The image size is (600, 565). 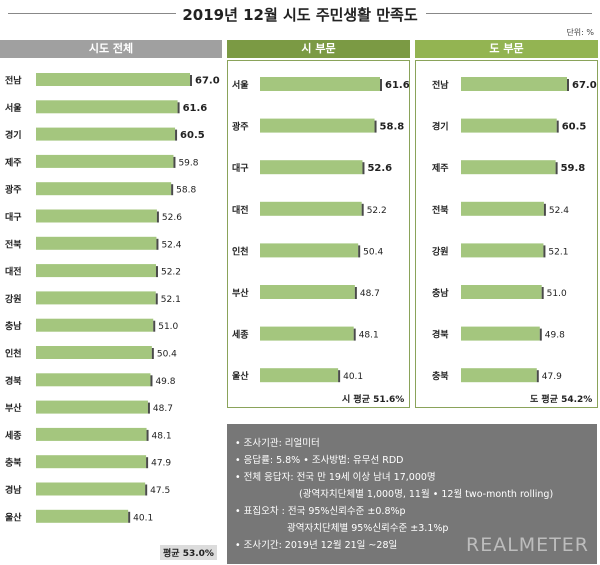 I want to click on value-label: 52.1, so click(x=558, y=252).